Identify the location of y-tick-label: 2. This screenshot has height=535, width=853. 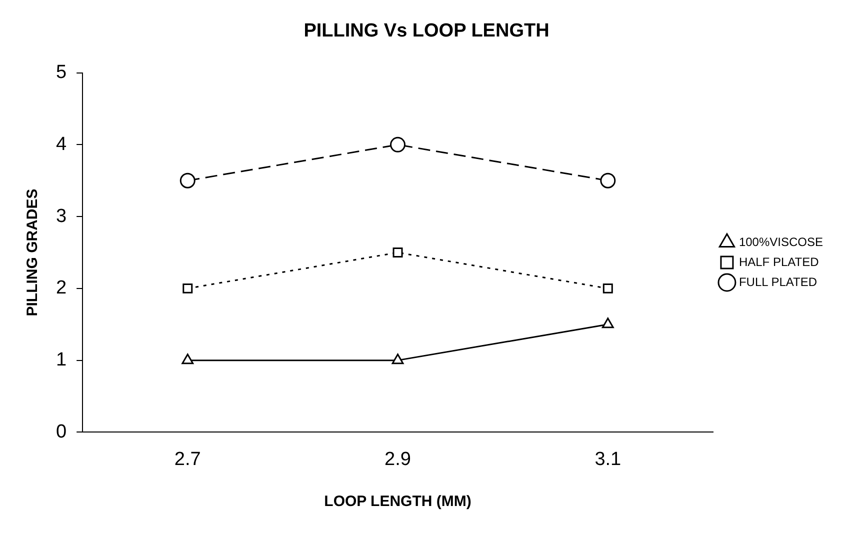
(61, 288).